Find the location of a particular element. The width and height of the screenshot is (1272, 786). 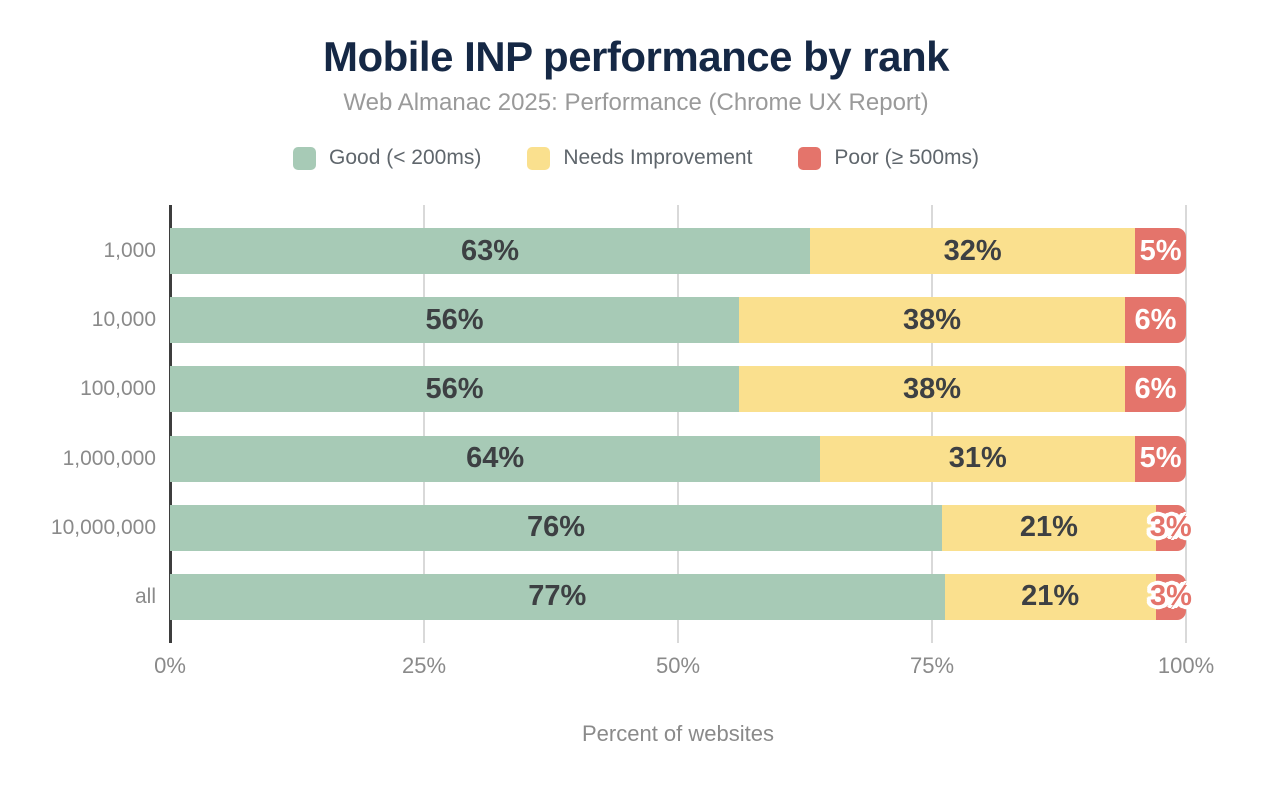

segment-good: 64% is located at coordinates (495, 458).